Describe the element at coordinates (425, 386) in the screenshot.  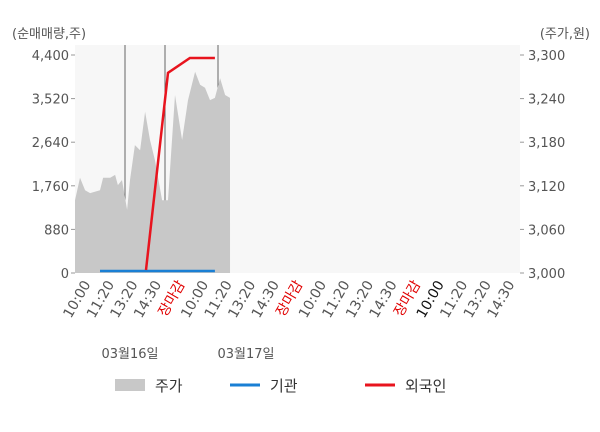
I see `legend-label: 외국인` at that location.